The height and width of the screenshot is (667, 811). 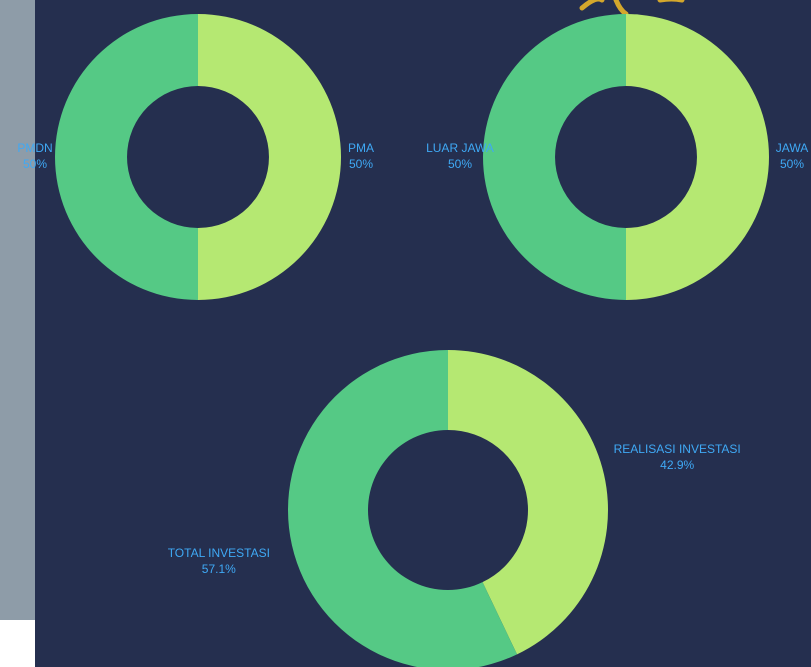 I want to click on side-panel, so click(x=17, y=310).